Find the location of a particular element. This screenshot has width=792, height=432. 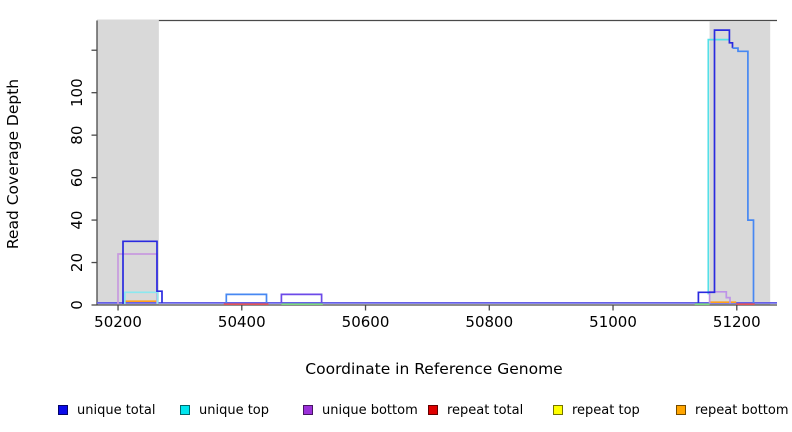

highlight-region-right is located at coordinates (740, 163).